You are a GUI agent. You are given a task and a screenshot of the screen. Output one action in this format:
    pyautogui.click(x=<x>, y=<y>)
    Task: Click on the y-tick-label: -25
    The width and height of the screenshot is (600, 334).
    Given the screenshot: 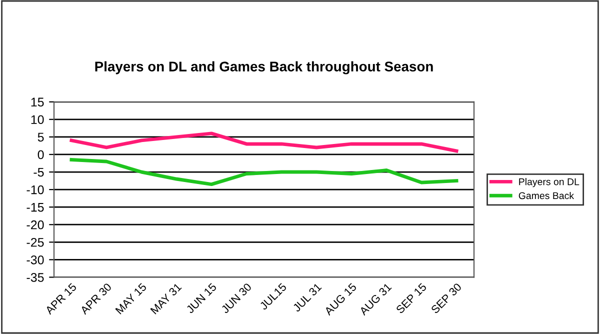 What is the action you would take?
    pyautogui.click(x=35, y=242)
    